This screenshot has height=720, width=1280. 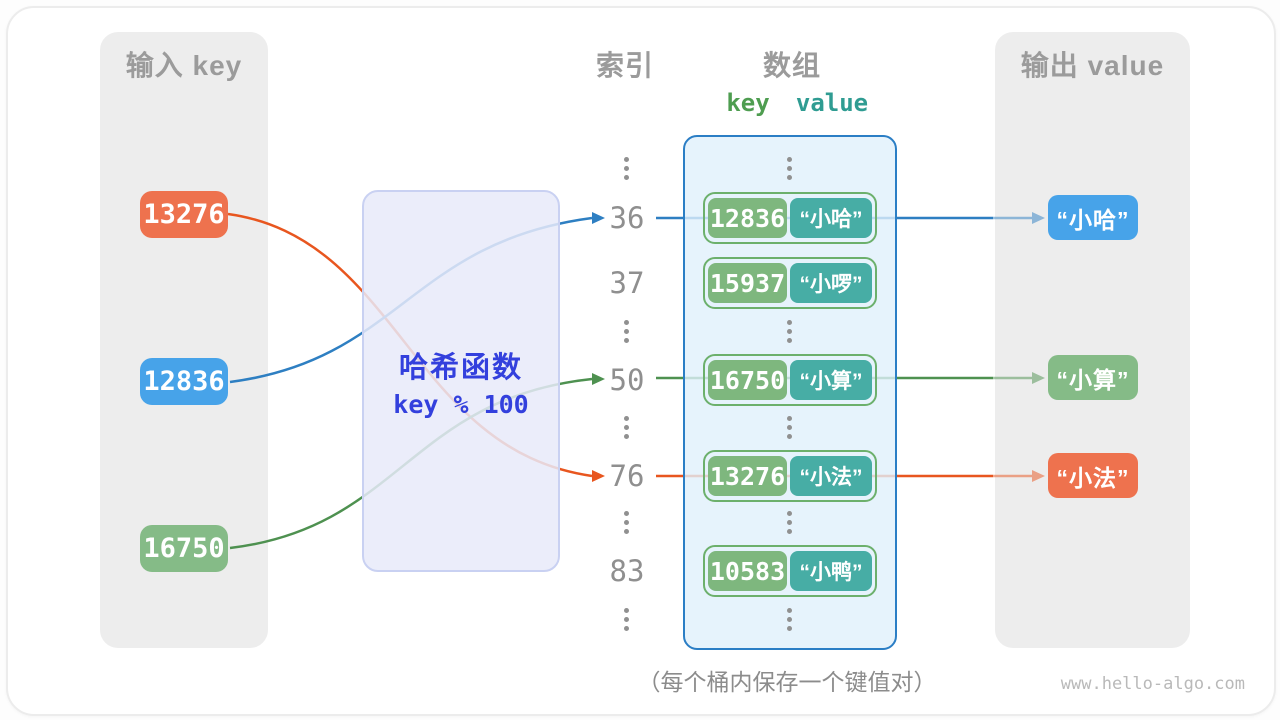 What do you see at coordinates (598, 476) in the screenshot?
I see `arrowhead-orange-to-index` at bounding box center [598, 476].